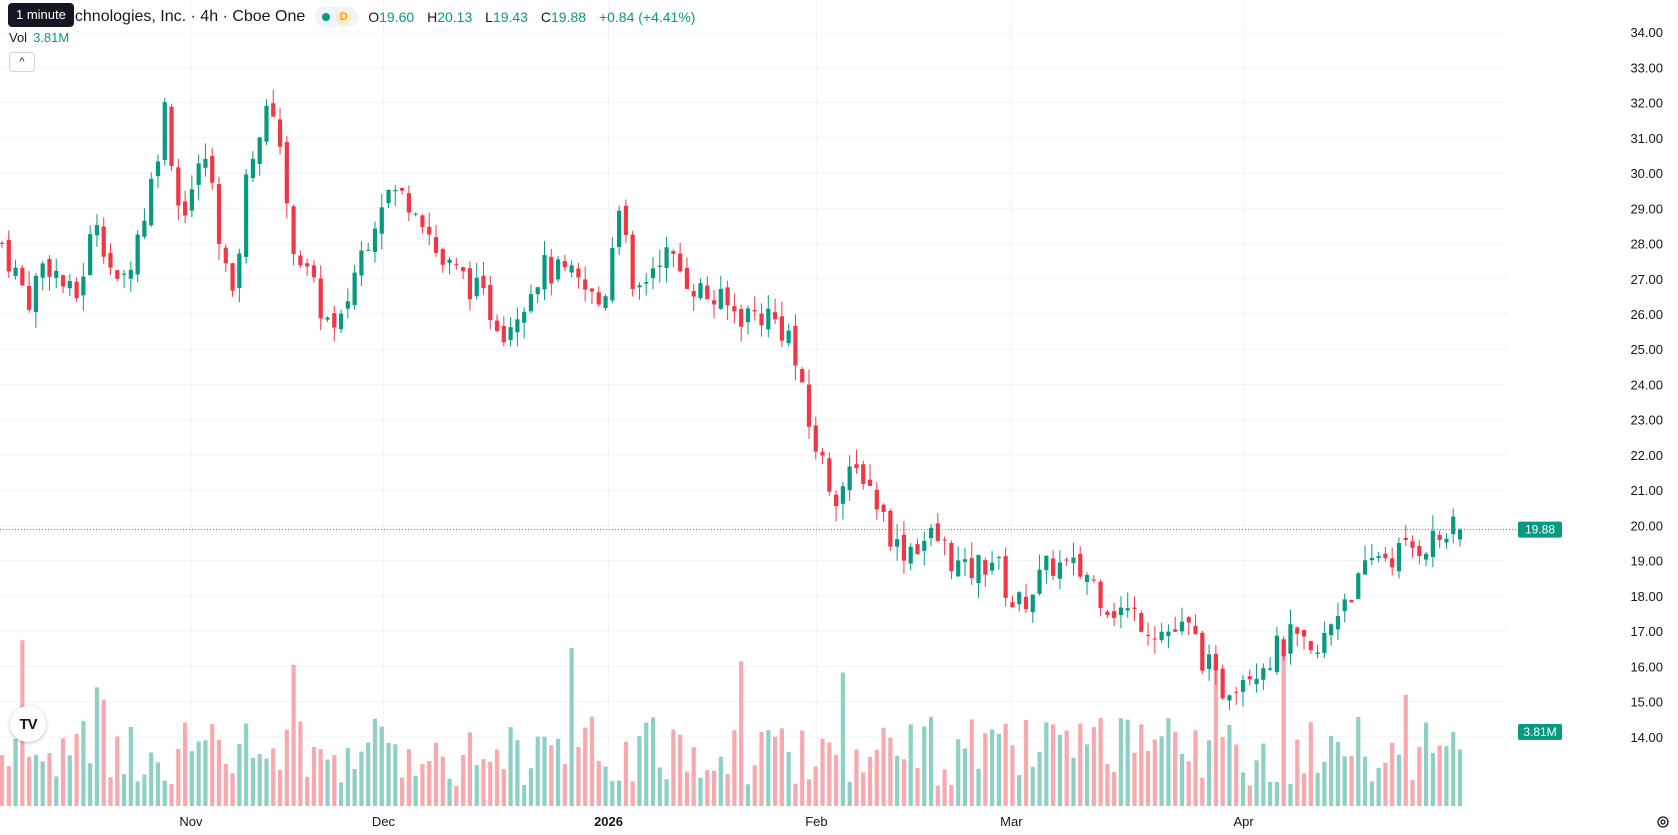  I want to click on price-tick-label: 23.00, so click(1646, 420).